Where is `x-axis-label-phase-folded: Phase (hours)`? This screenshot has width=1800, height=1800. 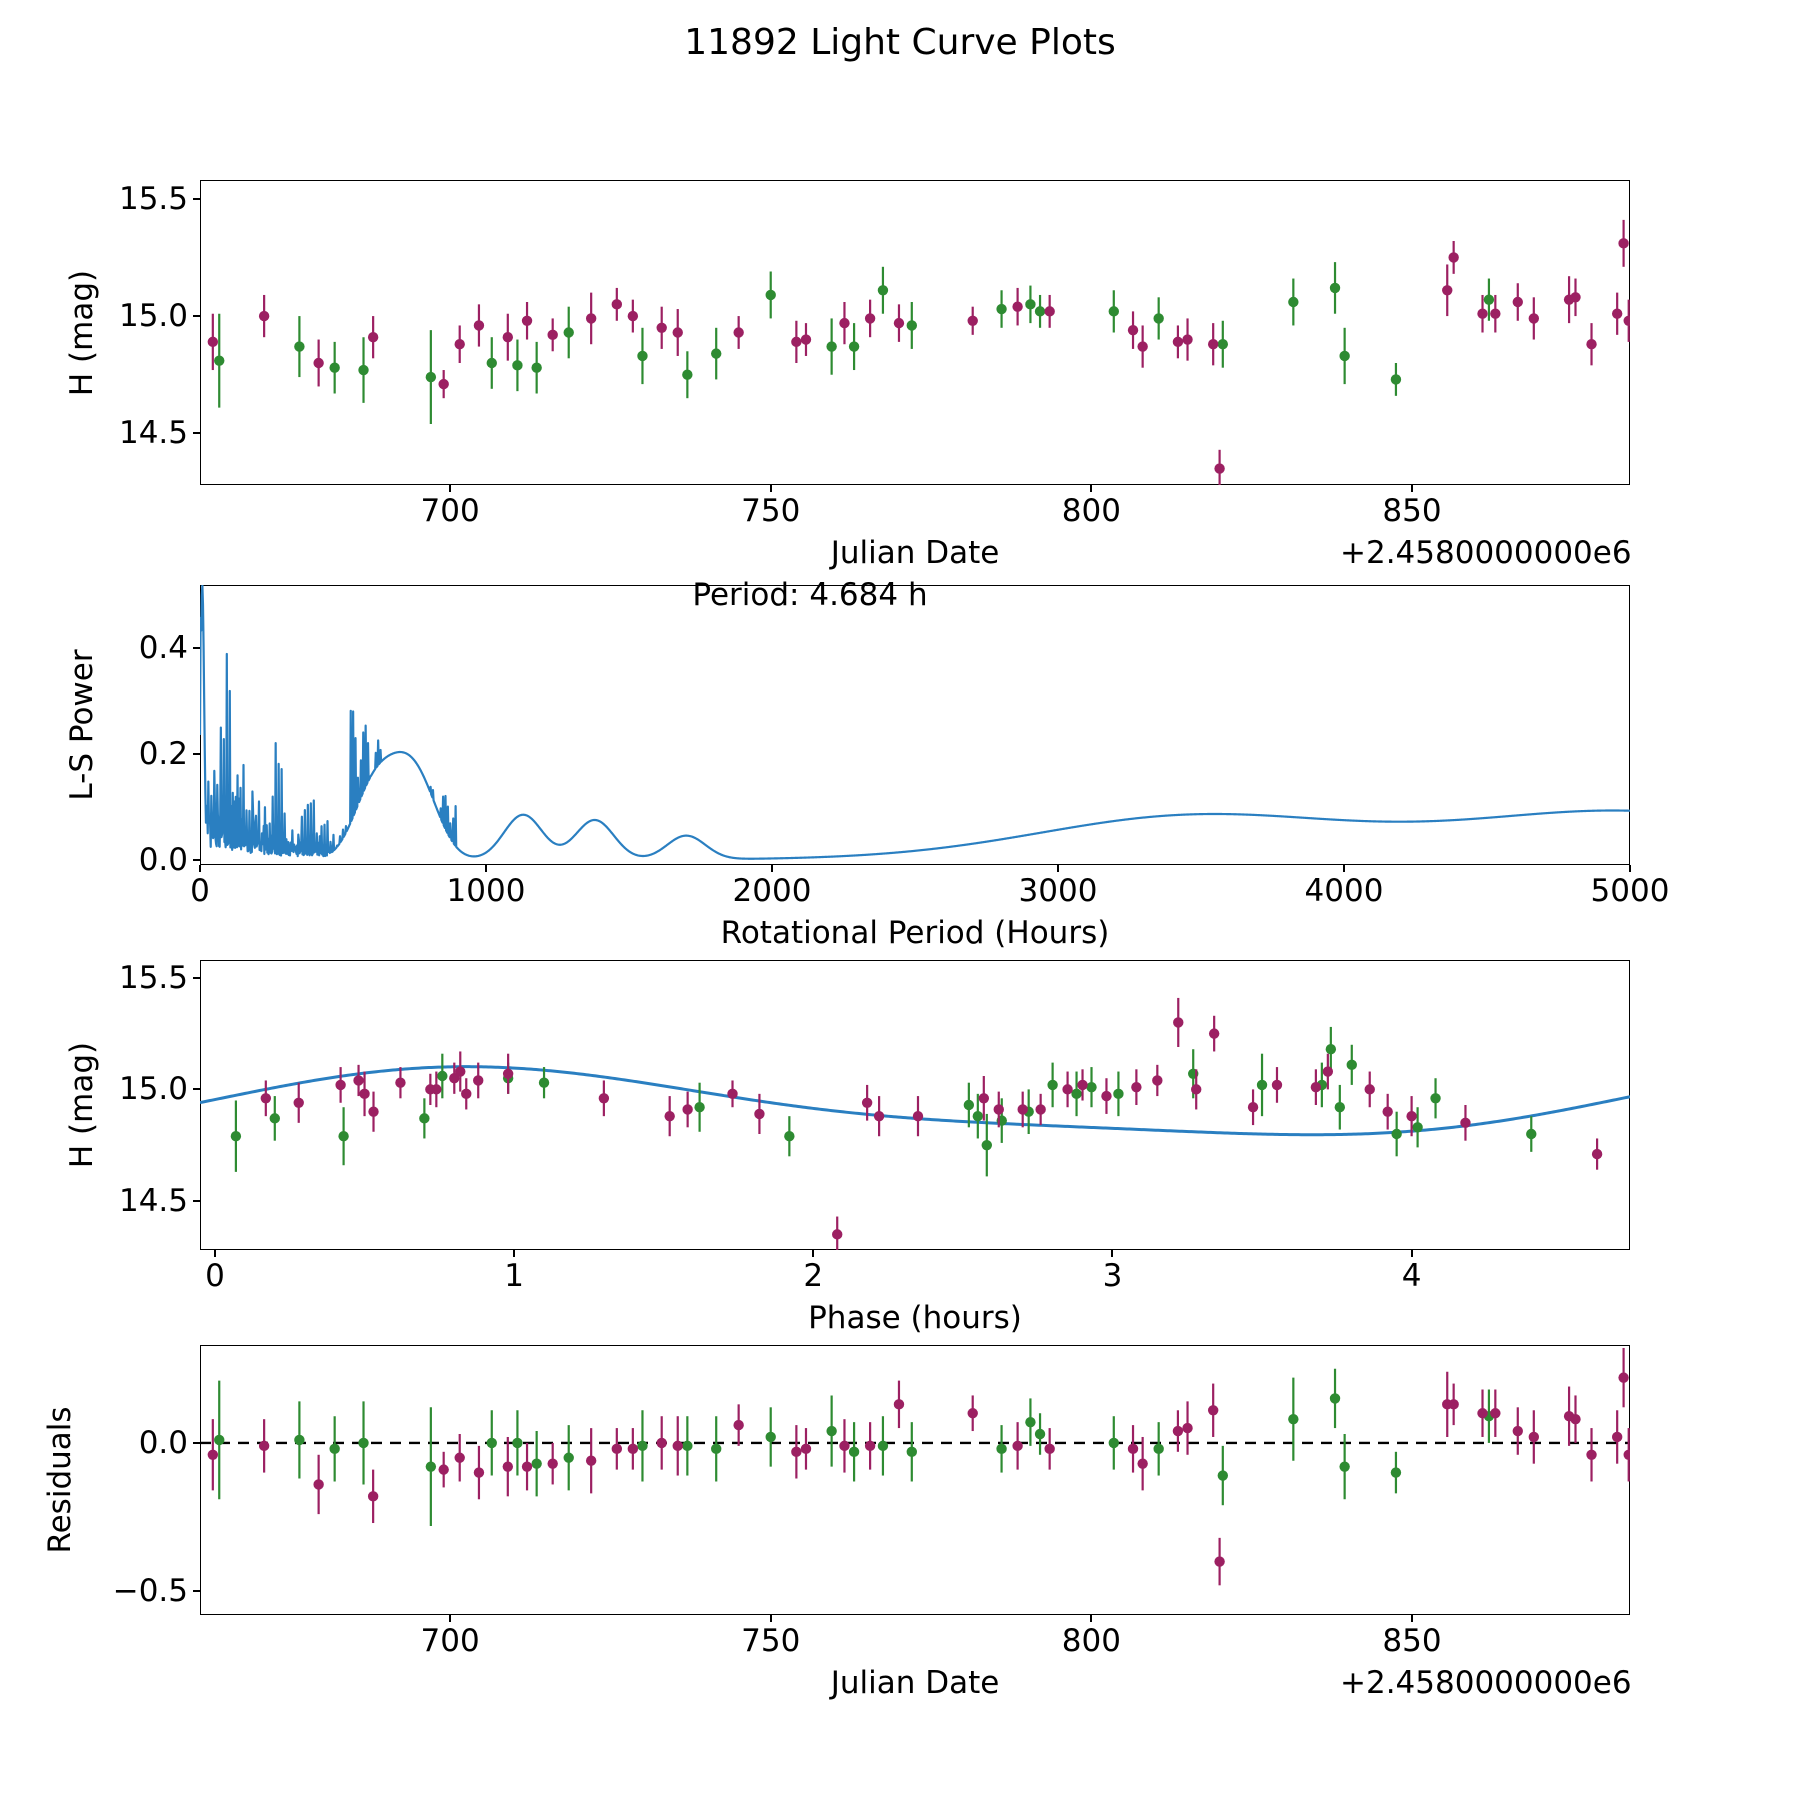
x-axis-label-phase-folded: Phase (hours) is located at coordinates (915, 1318).